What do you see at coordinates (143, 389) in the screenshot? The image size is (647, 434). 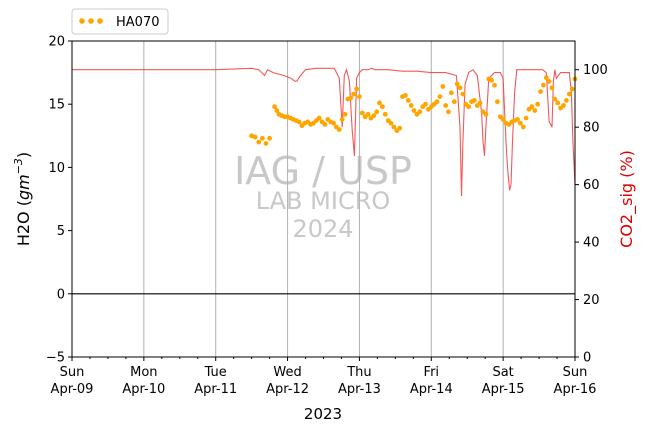 I see `x-tick-label-date: Apr-10` at bounding box center [143, 389].